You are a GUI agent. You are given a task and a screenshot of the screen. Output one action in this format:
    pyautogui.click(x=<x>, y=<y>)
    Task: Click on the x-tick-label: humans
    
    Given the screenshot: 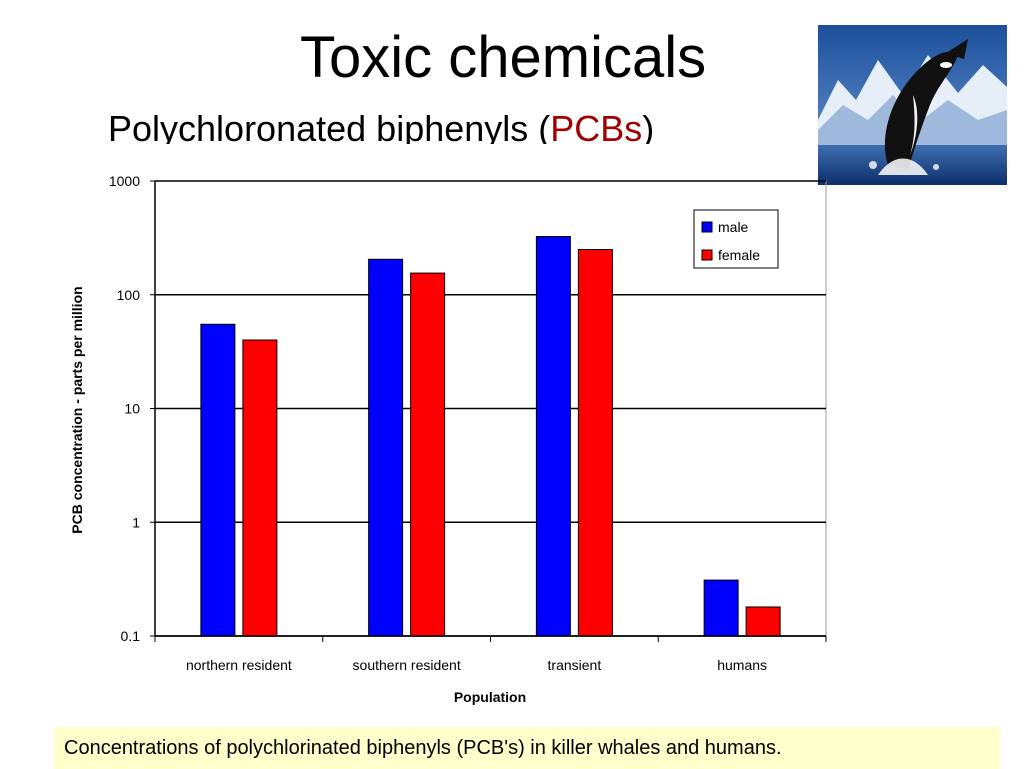 What is the action you would take?
    pyautogui.click(x=742, y=665)
    